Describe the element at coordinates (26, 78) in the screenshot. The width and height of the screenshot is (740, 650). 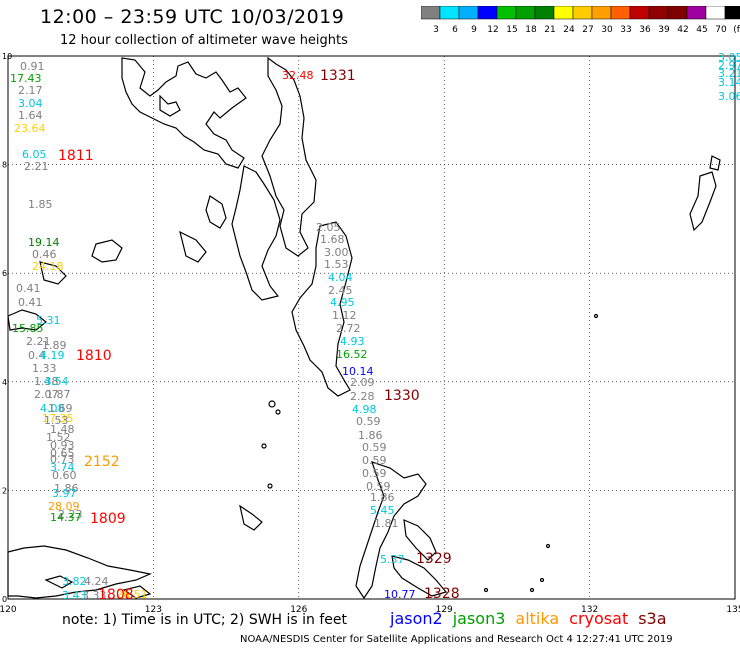
I see `wave-height-value: 17.43` at that location.